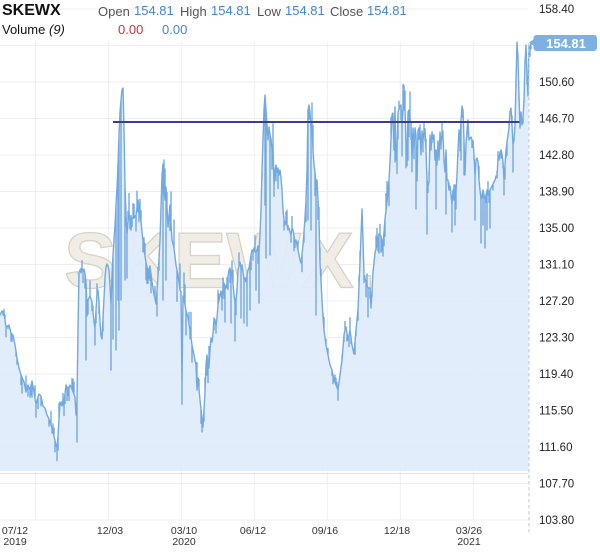  What do you see at coordinates (15, 542) in the screenshot?
I see `svg-text: 2019` at bounding box center [15, 542].